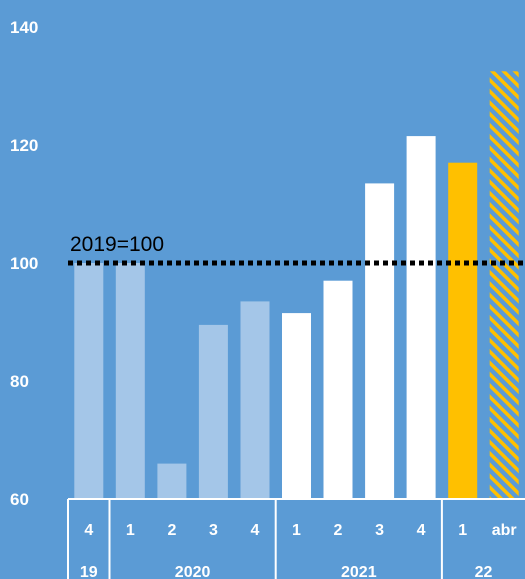 The height and width of the screenshot is (579, 525). I want to click on x-group-label: 2020, so click(193, 571).